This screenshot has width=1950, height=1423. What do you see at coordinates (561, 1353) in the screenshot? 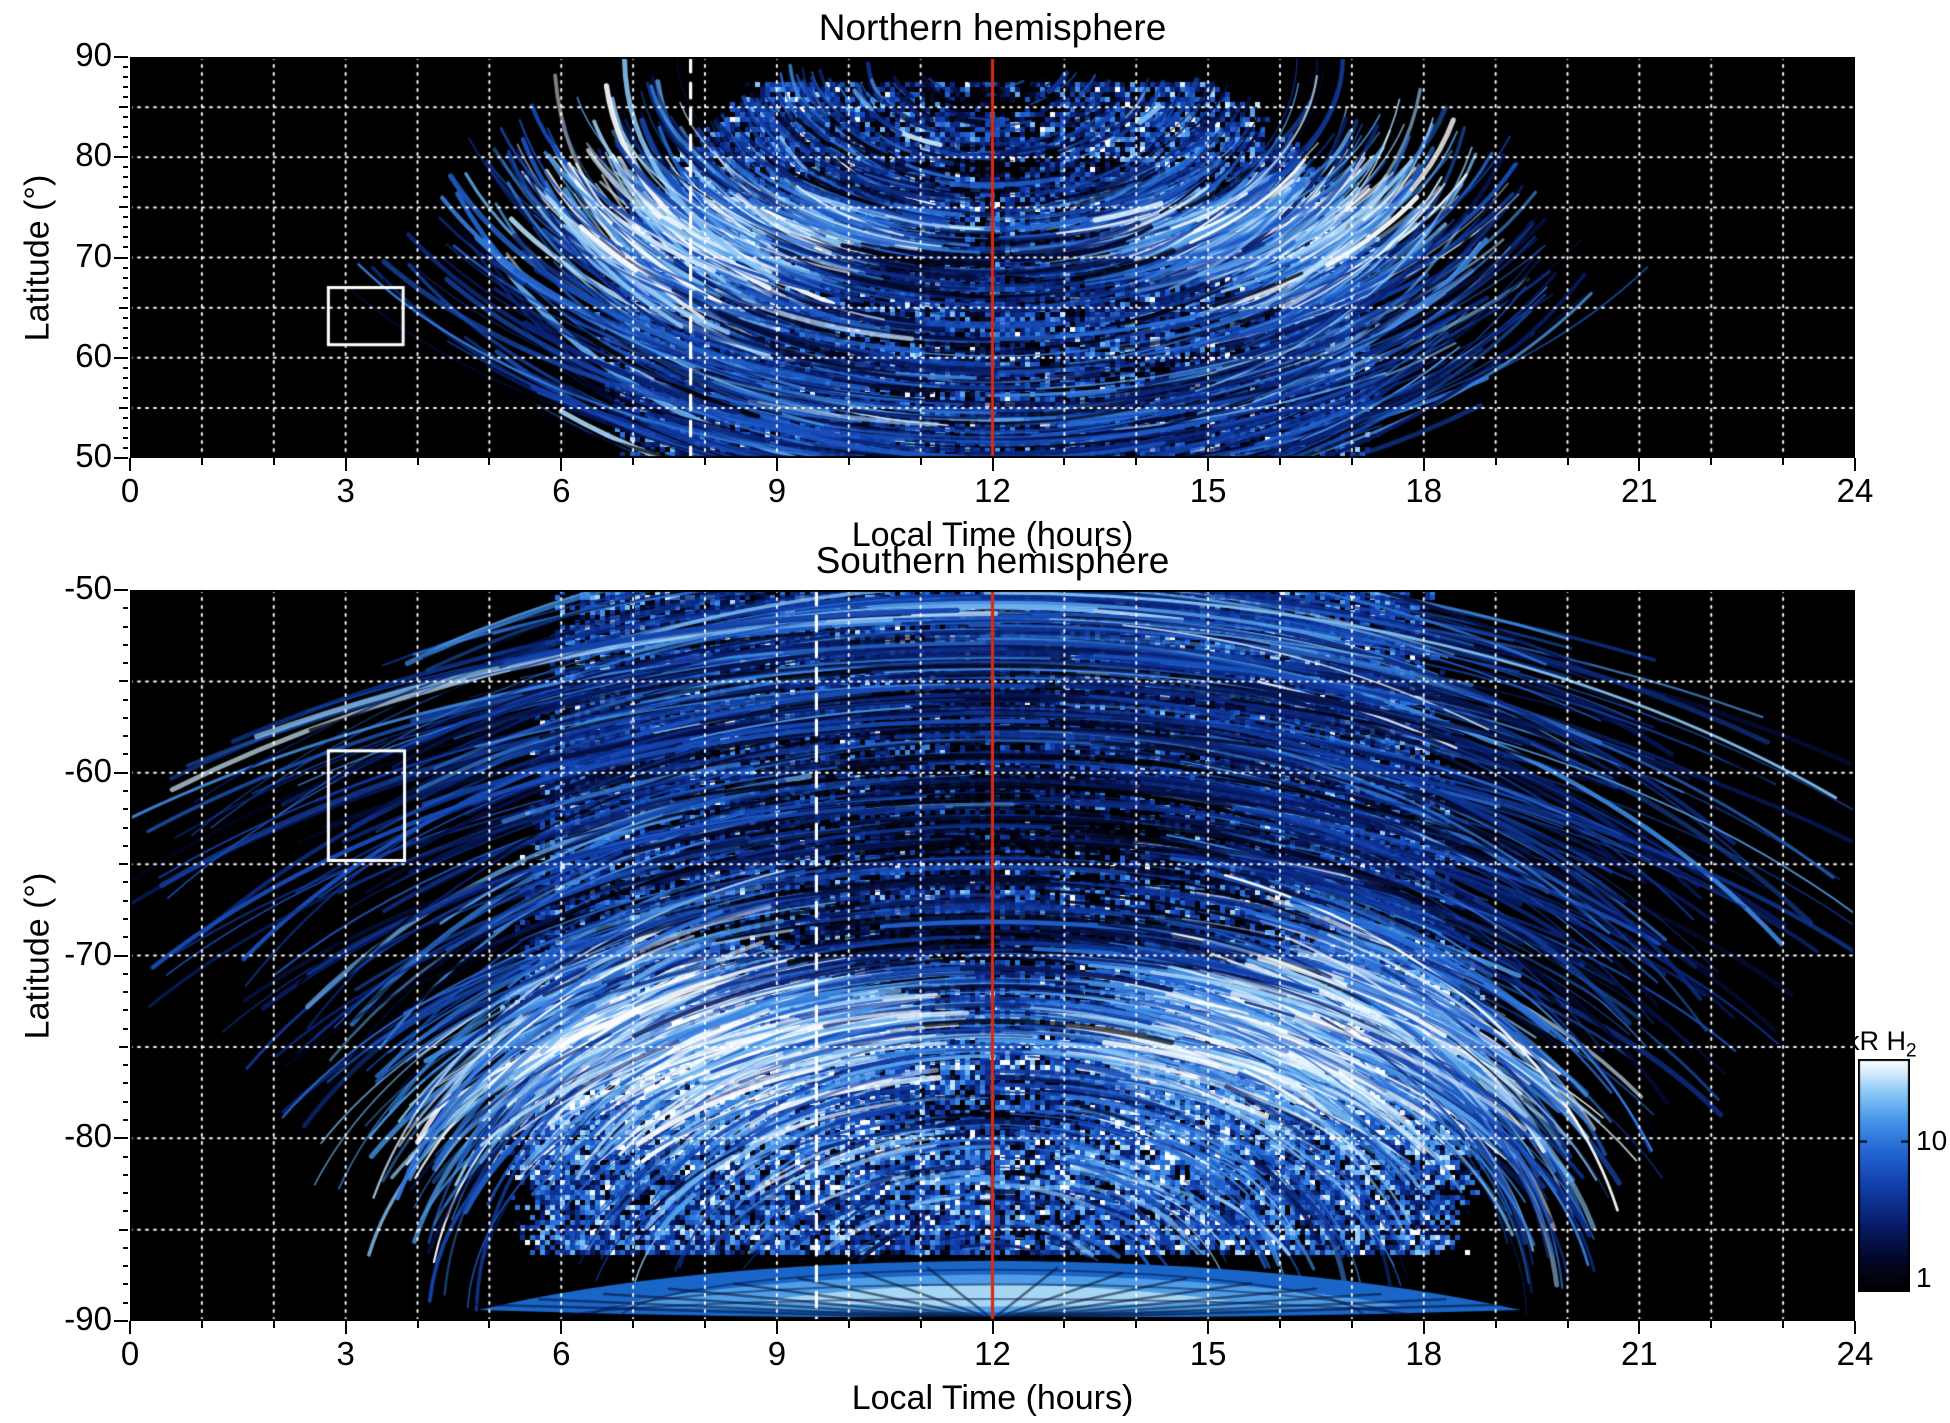
I see `x-tick-label: 6` at bounding box center [561, 1353].